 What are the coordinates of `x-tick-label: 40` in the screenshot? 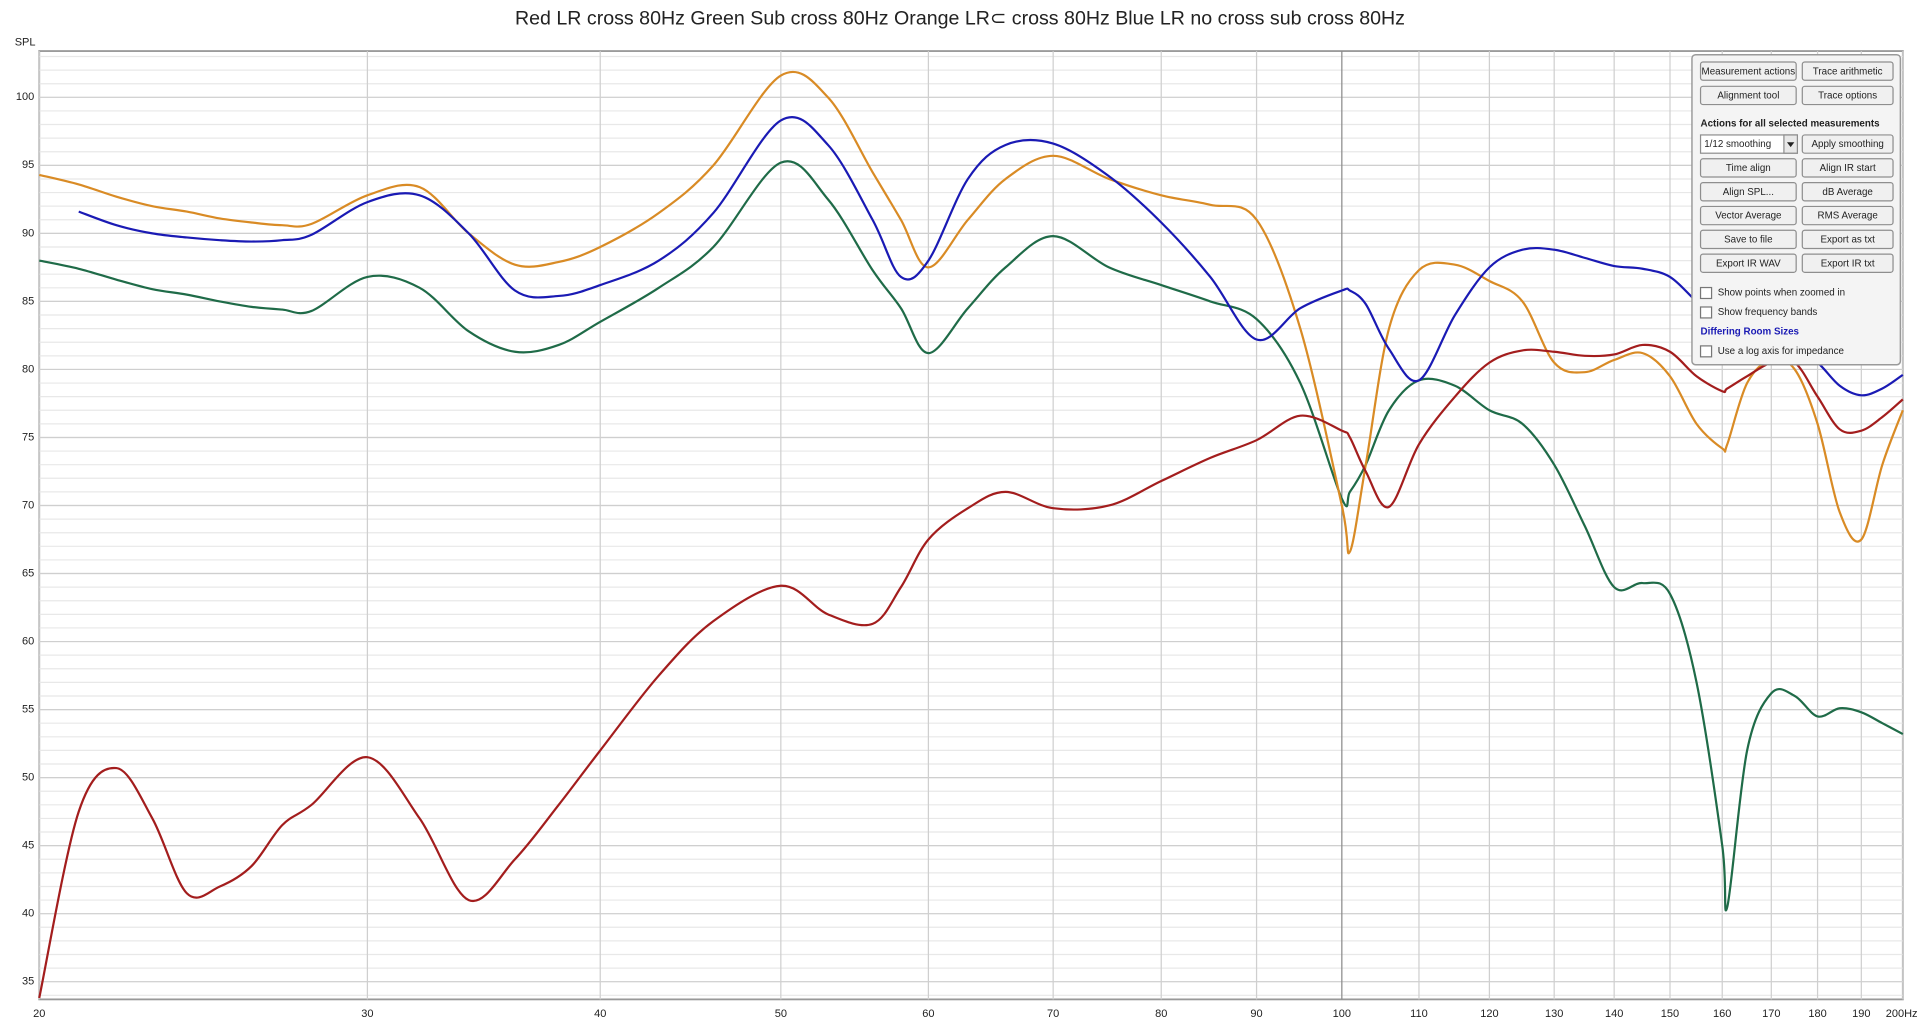 It's located at (600, 1014).